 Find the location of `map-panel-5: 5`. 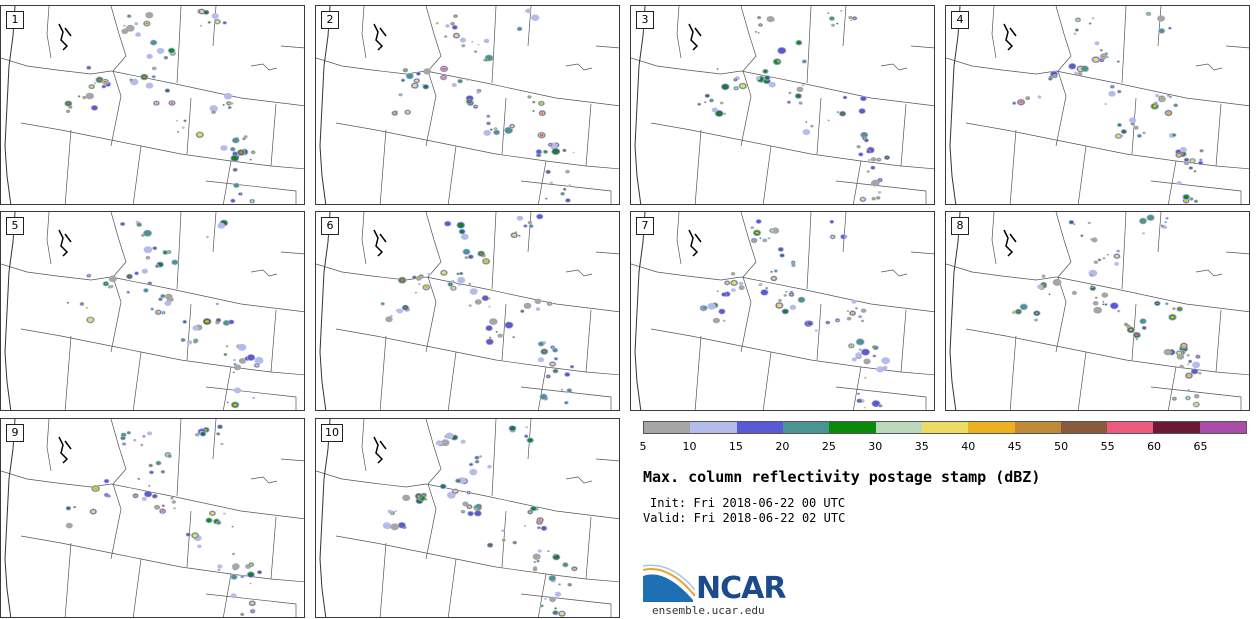

map-panel-5: 5 is located at coordinates (152, 311).